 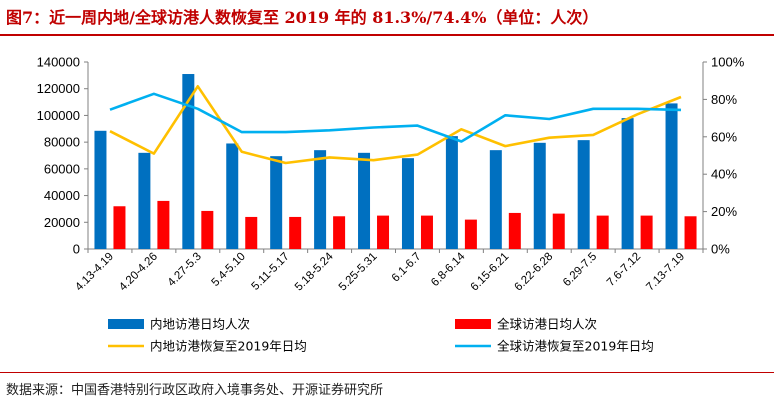 What do you see at coordinates (58, 62) in the screenshot?
I see `y-left-tick-label: 140000` at bounding box center [58, 62].